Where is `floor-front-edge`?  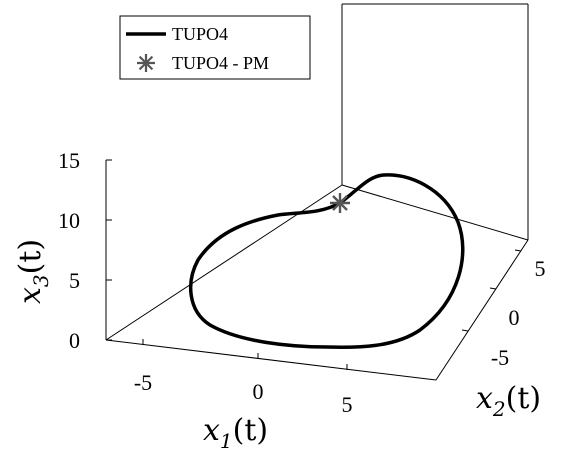
floor-front-edge is located at coordinates (271, 360).